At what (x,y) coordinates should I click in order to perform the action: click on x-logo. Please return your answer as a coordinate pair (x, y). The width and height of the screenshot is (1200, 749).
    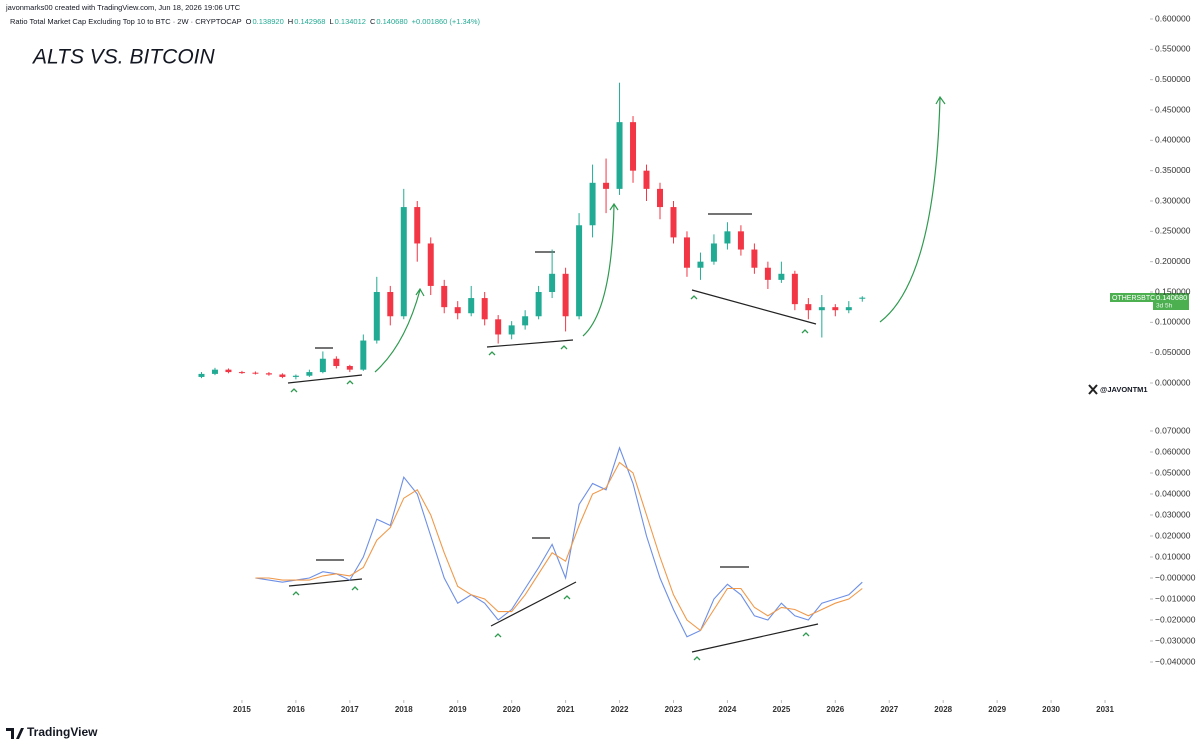
    Looking at the image, I should click on (1093, 389).